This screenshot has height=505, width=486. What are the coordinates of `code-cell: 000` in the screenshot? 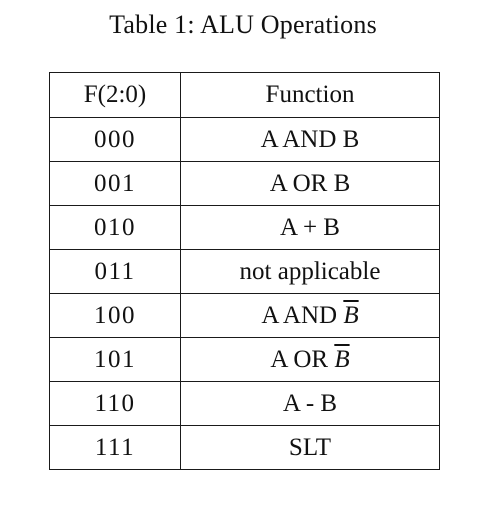 It's located at (115, 139).